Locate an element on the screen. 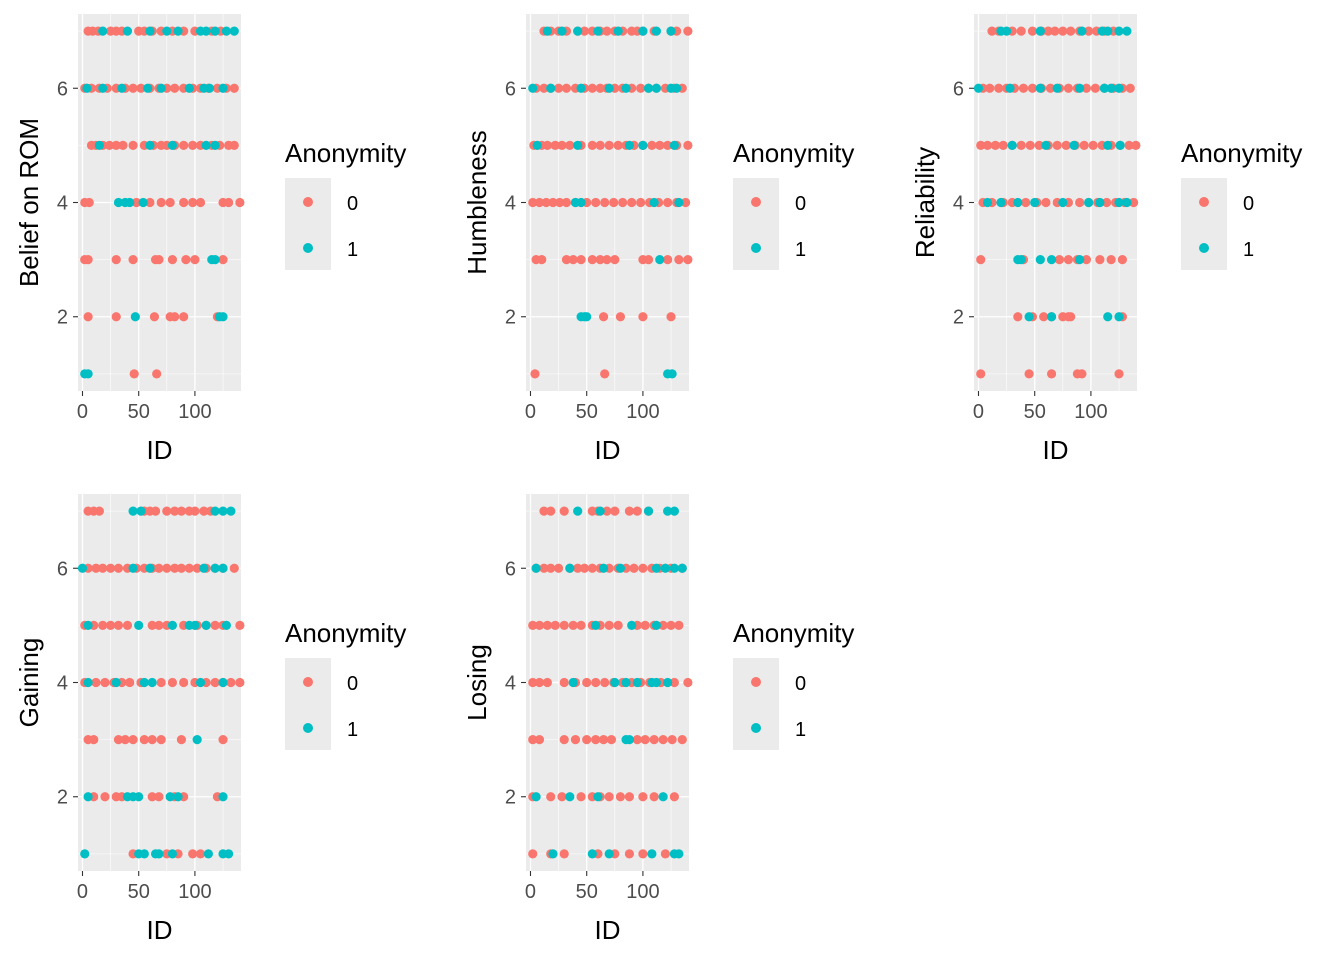  y-tick-label: 2 is located at coordinates (958, 318).